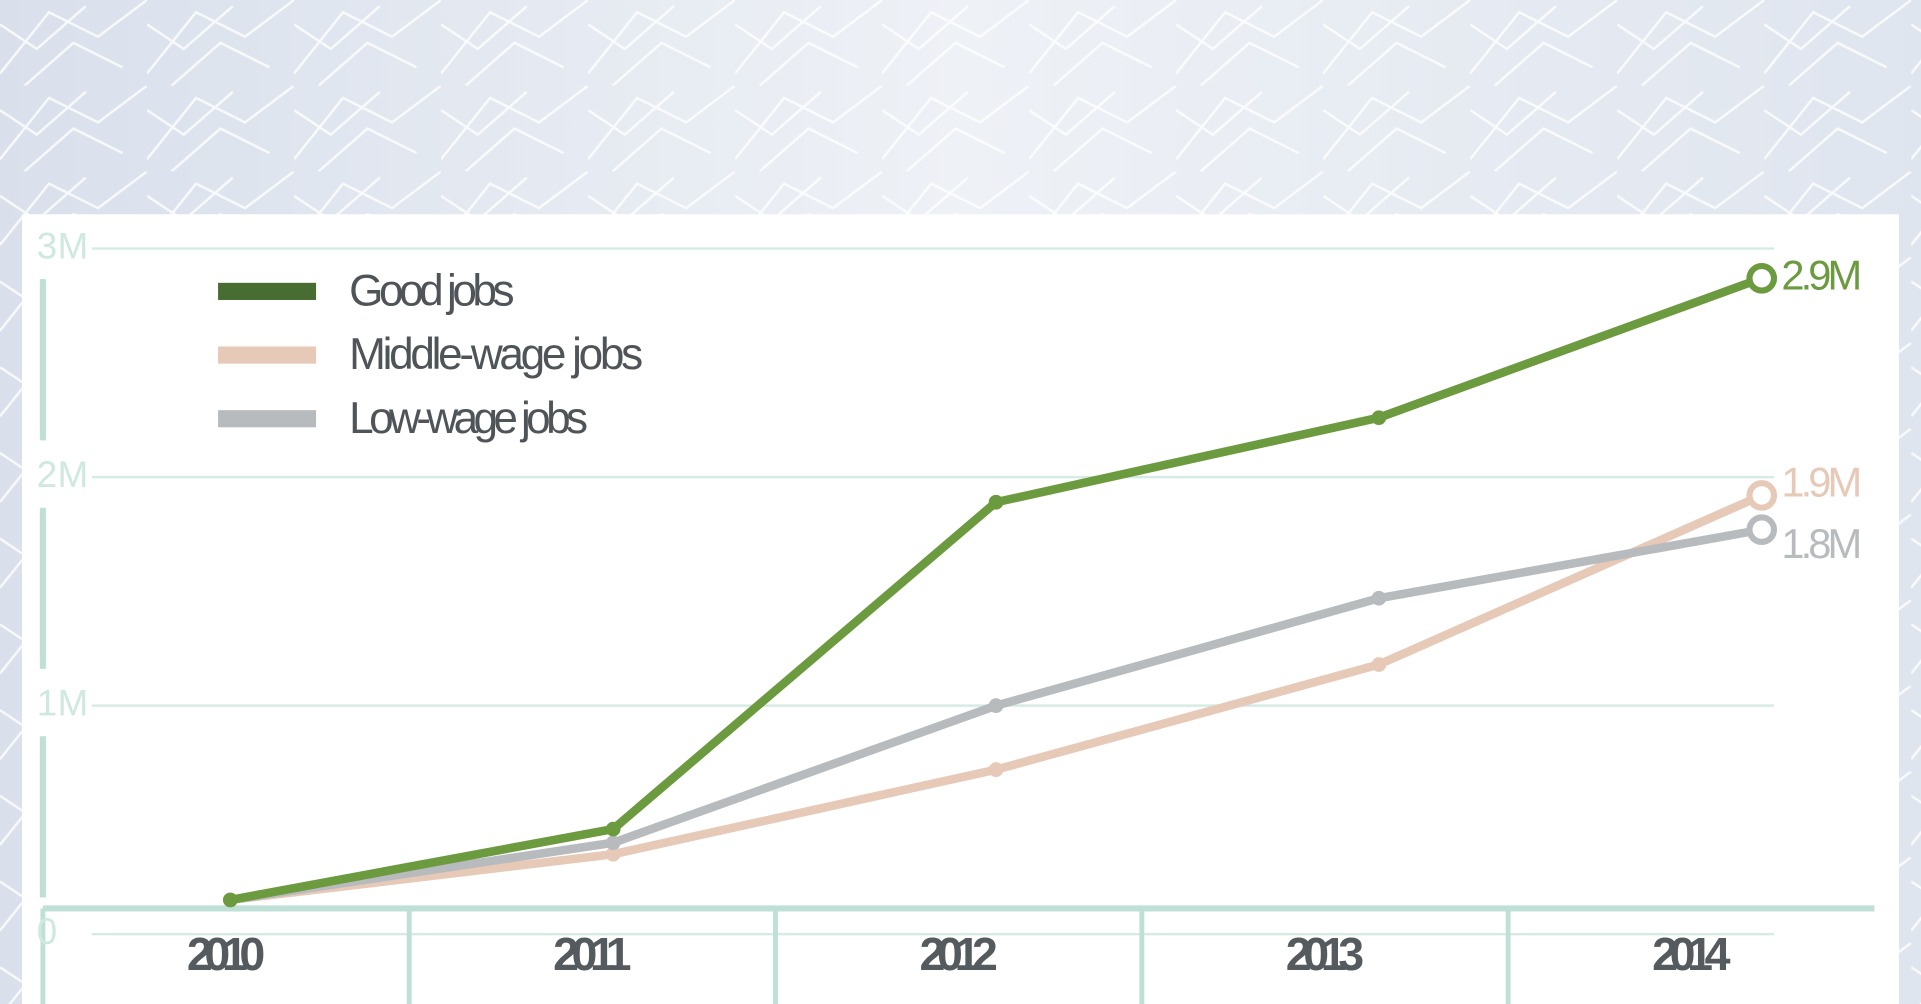 The image size is (1921, 1004). Describe the element at coordinates (62, 702) in the screenshot. I see `y-tick-label: 1M` at that location.